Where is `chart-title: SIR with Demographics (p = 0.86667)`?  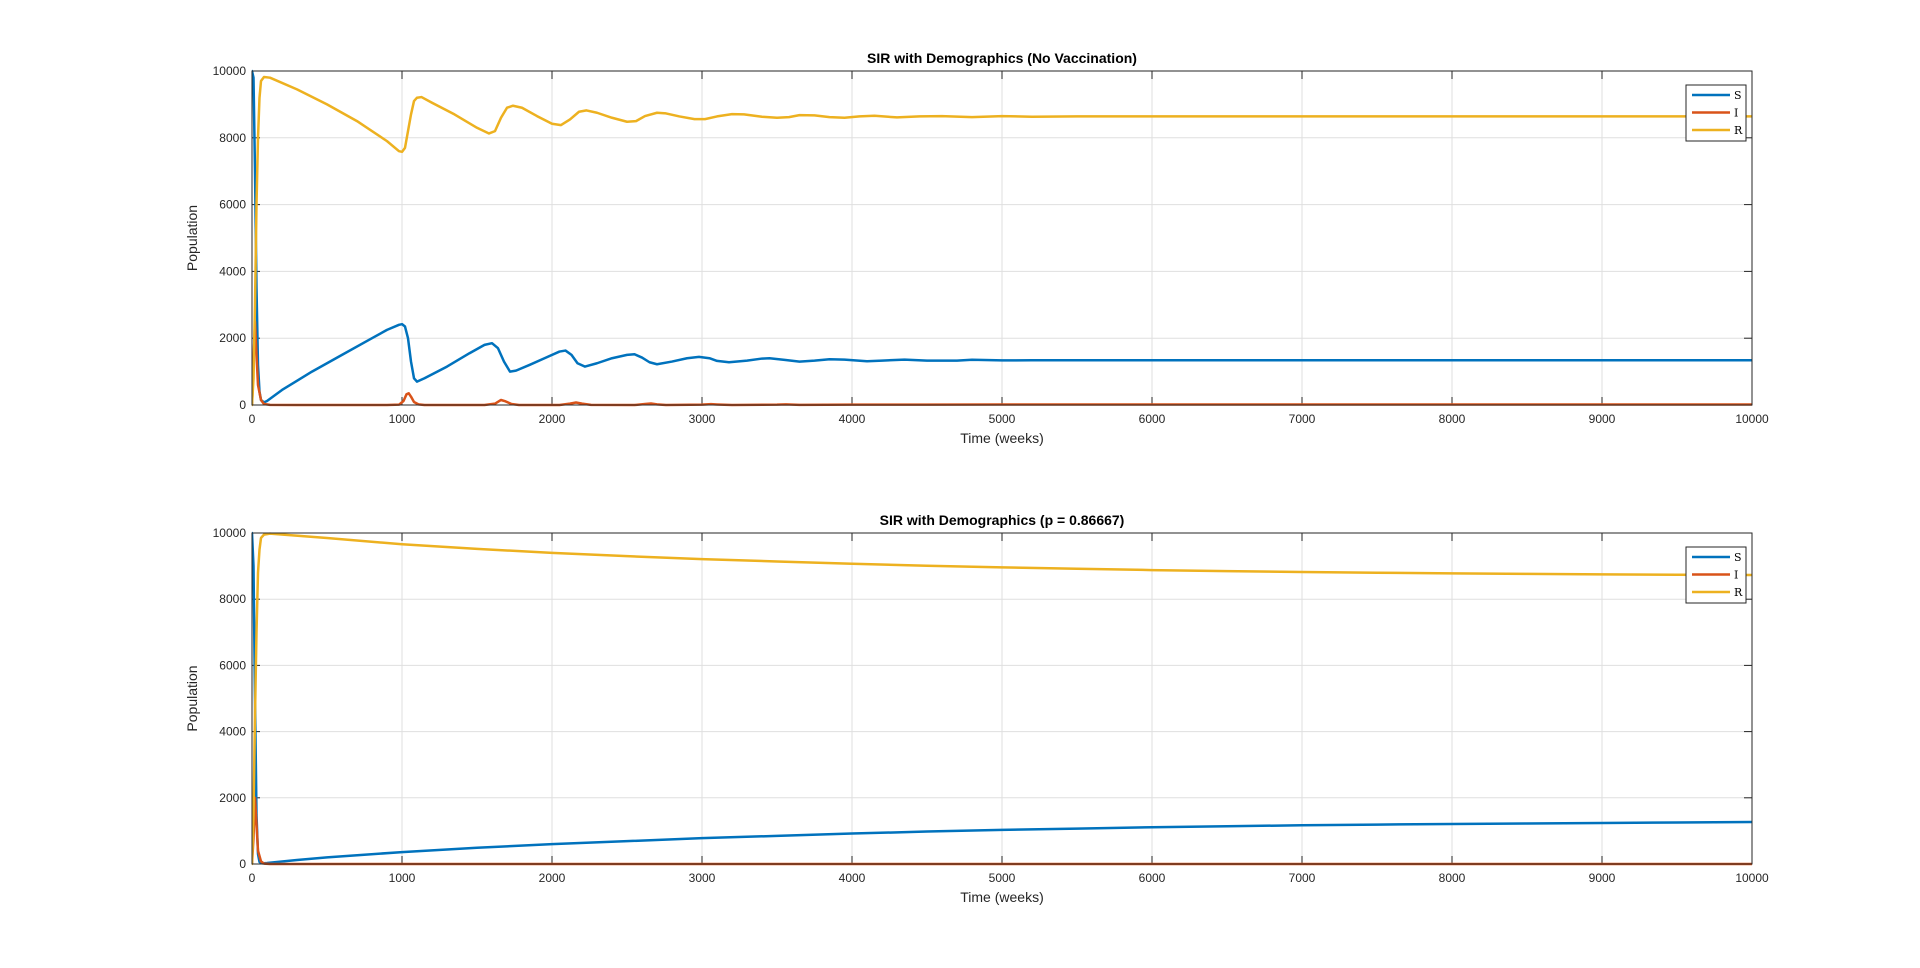
chart-title: SIR with Demographics (p = 0.86667) is located at coordinates (1002, 520).